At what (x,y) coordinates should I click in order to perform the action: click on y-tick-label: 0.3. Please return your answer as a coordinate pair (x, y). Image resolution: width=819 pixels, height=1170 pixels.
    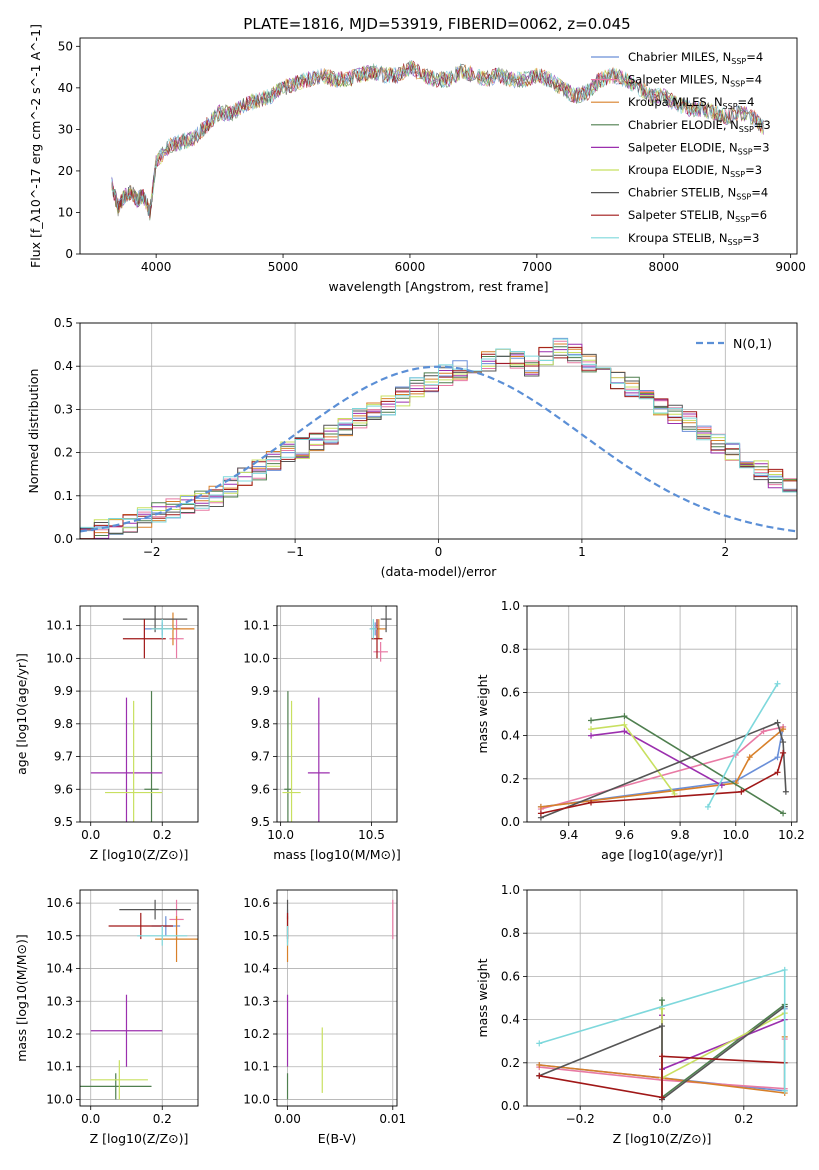
    Looking at the image, I should click on (63, 409).